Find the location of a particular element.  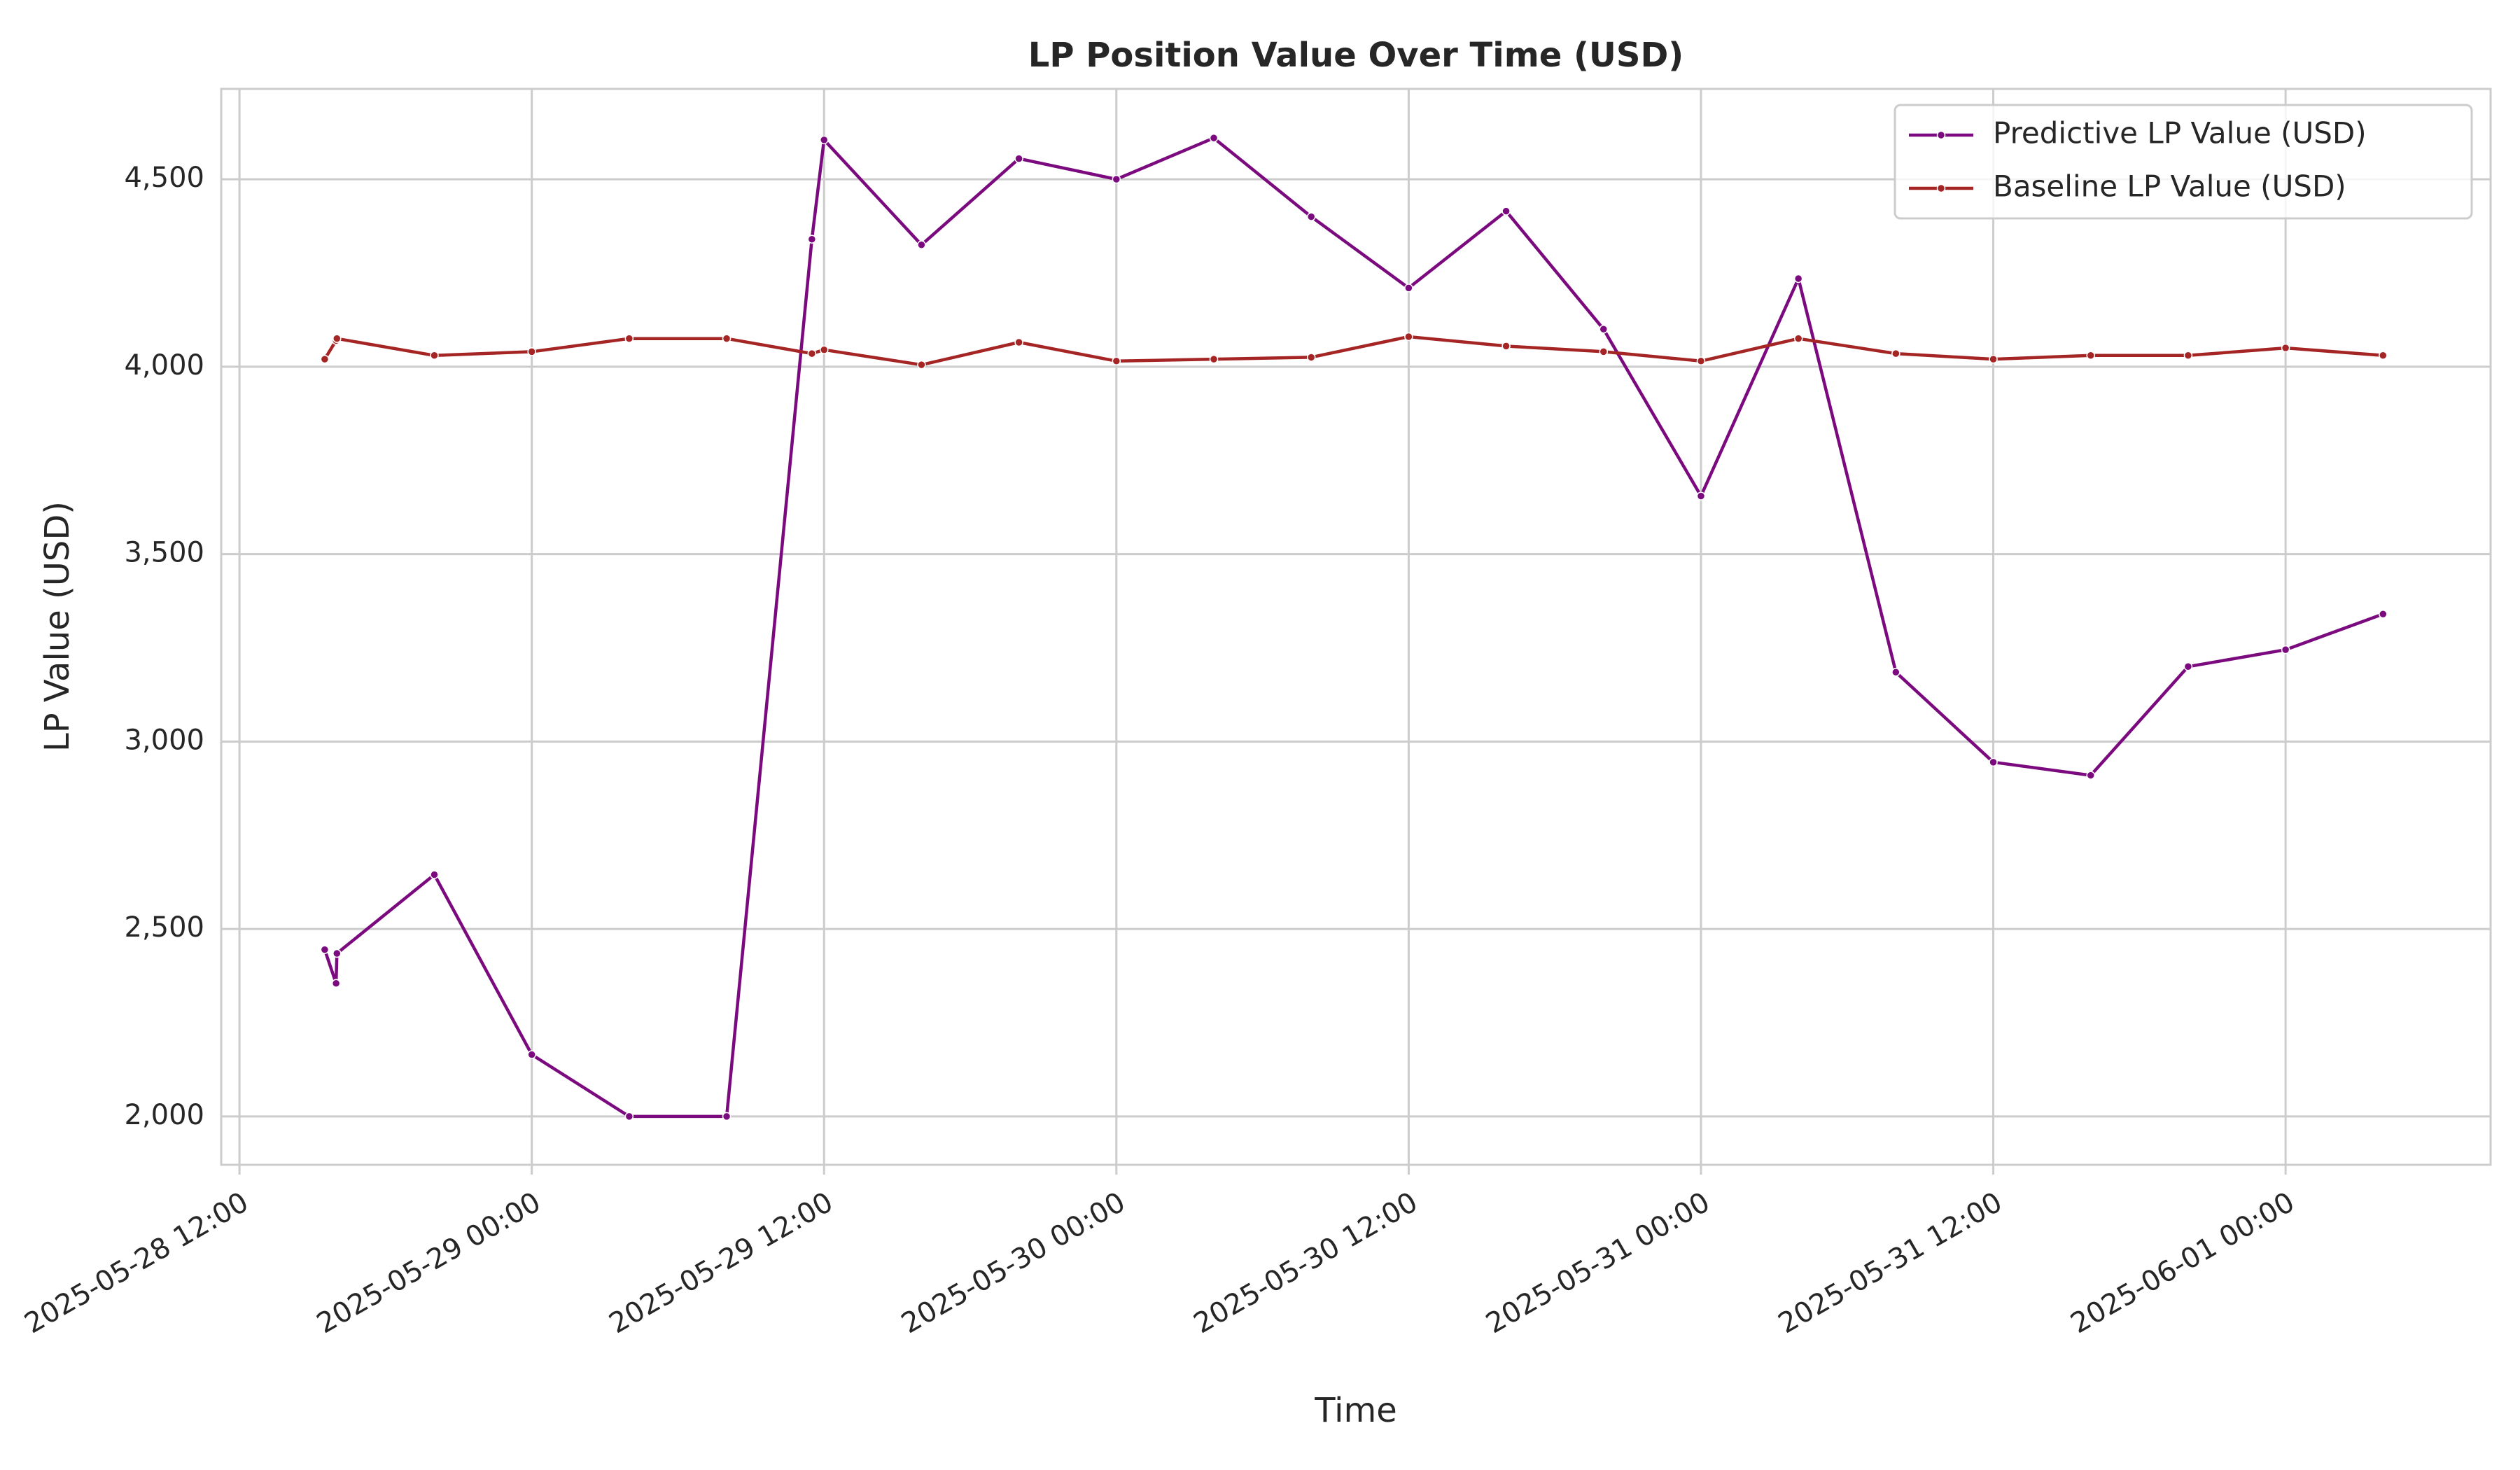

x-axis-label: Time is located at coordinates (1355, 1410).